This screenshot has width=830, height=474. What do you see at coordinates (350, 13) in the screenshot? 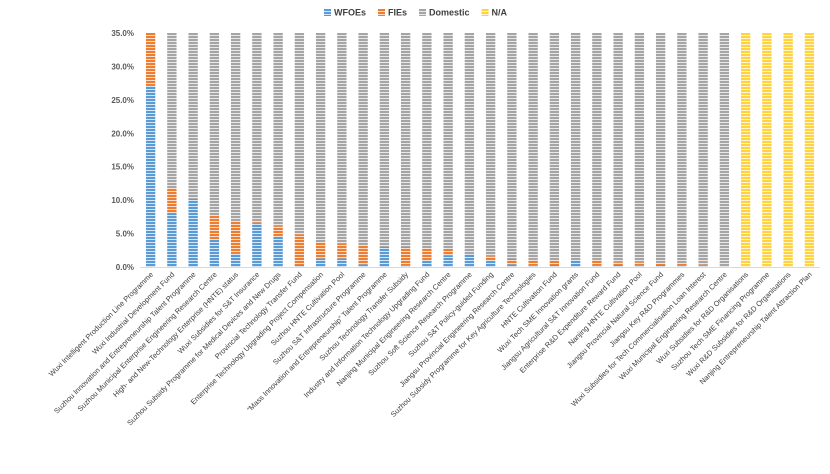
I see `legend-label: WFOEs` at bounding box center [350, 13].